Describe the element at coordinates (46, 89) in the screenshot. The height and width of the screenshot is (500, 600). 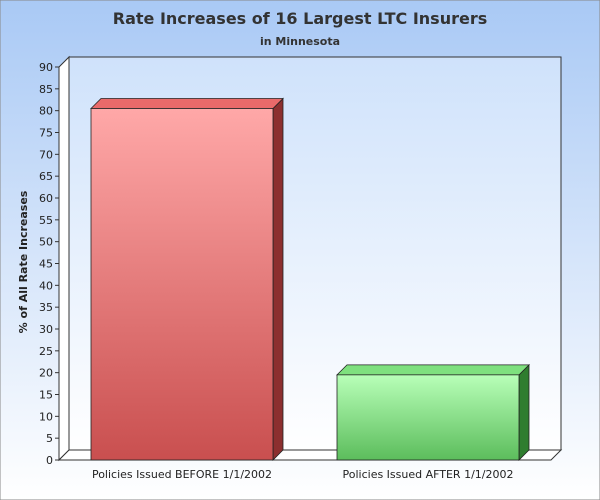
I see `y-tick-label: 85` at that location.